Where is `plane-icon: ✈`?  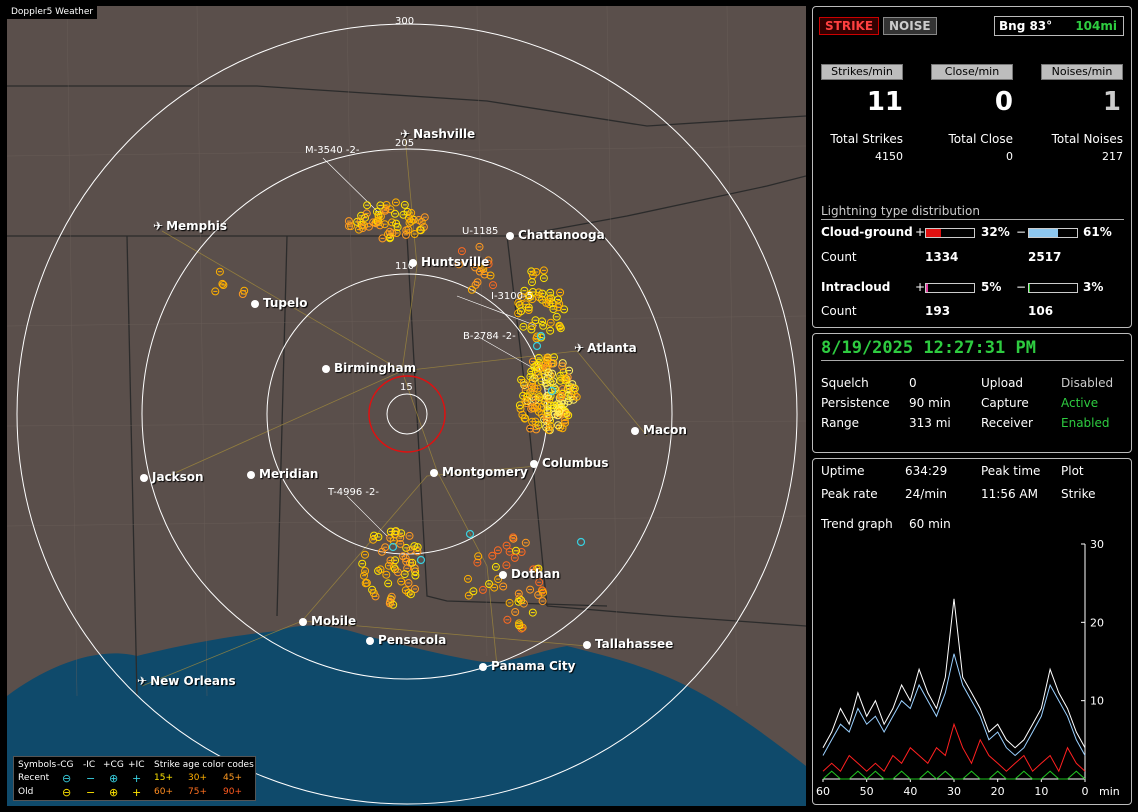 plane-icon: ✈ is located at coordinates (142, 681).